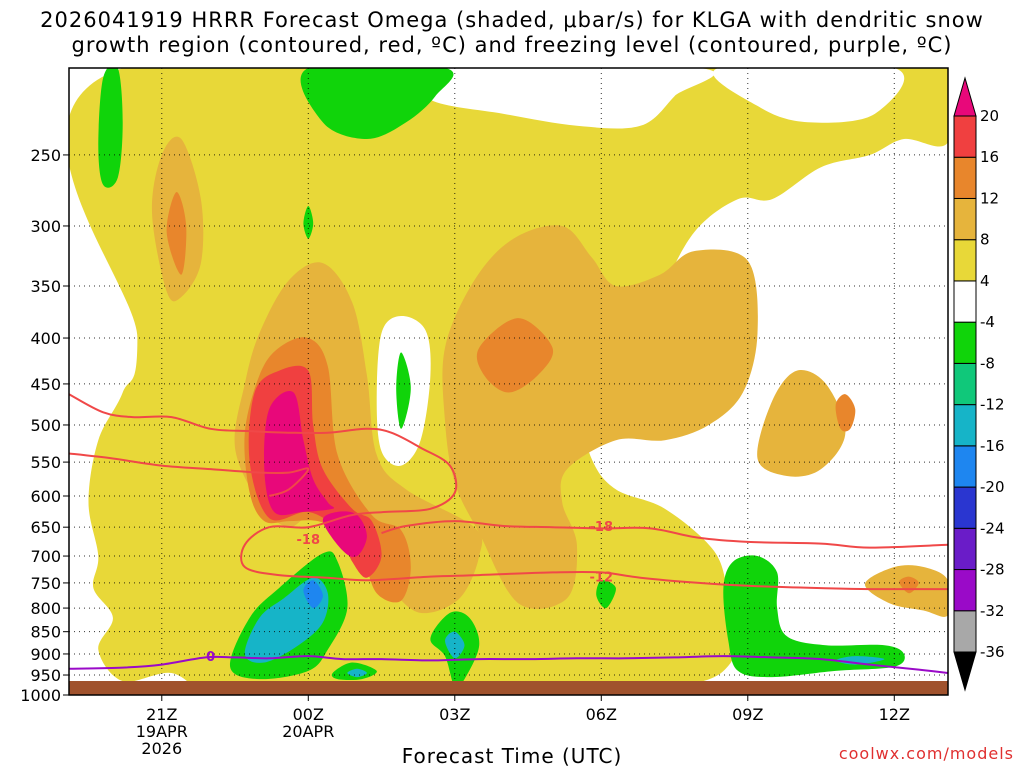  What do you see at coordinates (606, 594) in the screenshot?
I see `omega-region-green-06z` at bounding box center [606, 594].